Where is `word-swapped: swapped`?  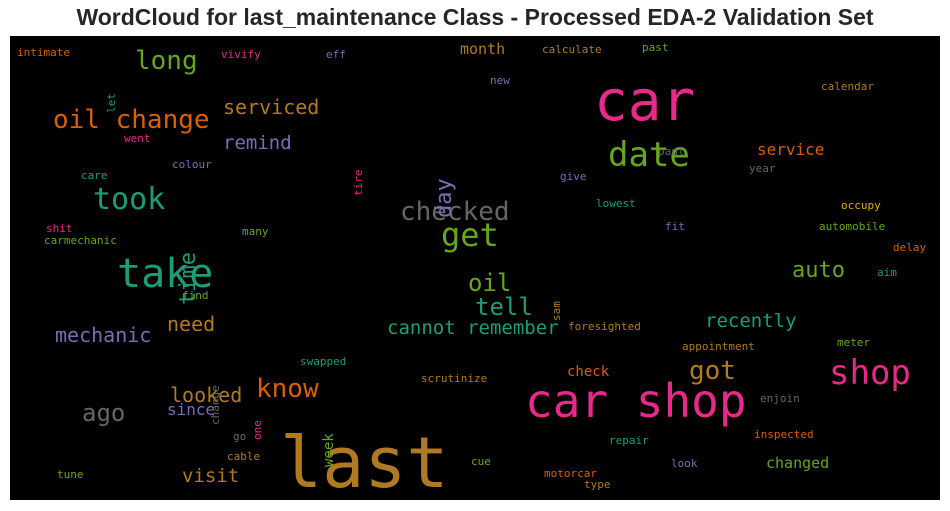
word-swapped: swapped is located at coordinates (323, 361).